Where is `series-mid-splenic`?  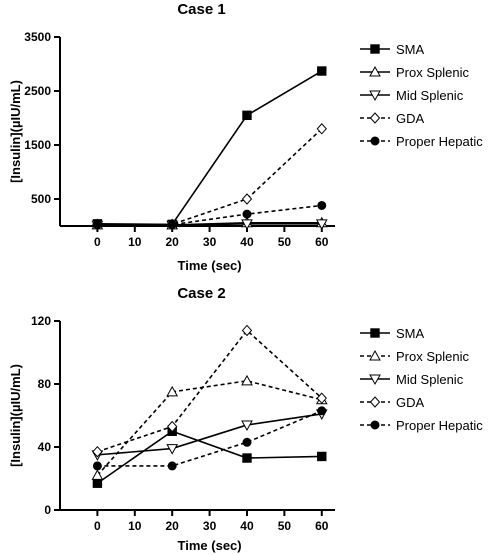
series-mid-splenic is located at coordinates (209, 435).